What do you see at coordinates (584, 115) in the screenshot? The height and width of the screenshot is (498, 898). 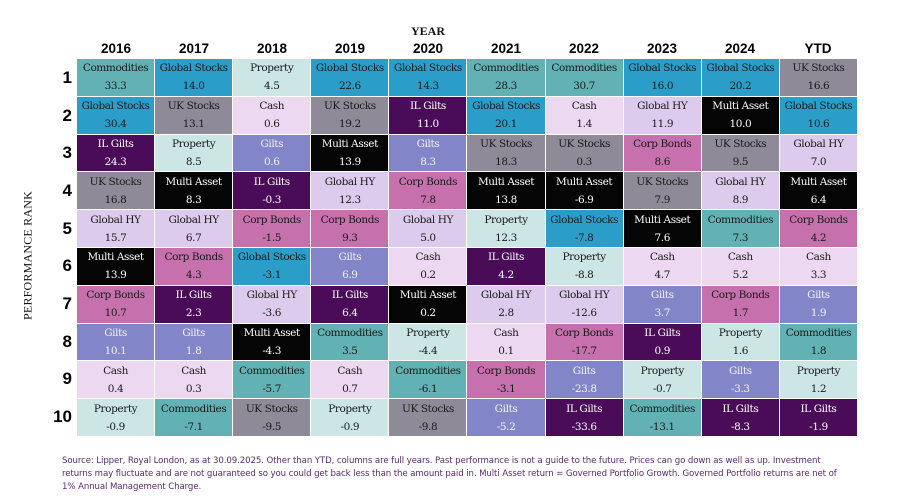 I see `table-cell: Cash 1.4` at bounding box center [584, 115].